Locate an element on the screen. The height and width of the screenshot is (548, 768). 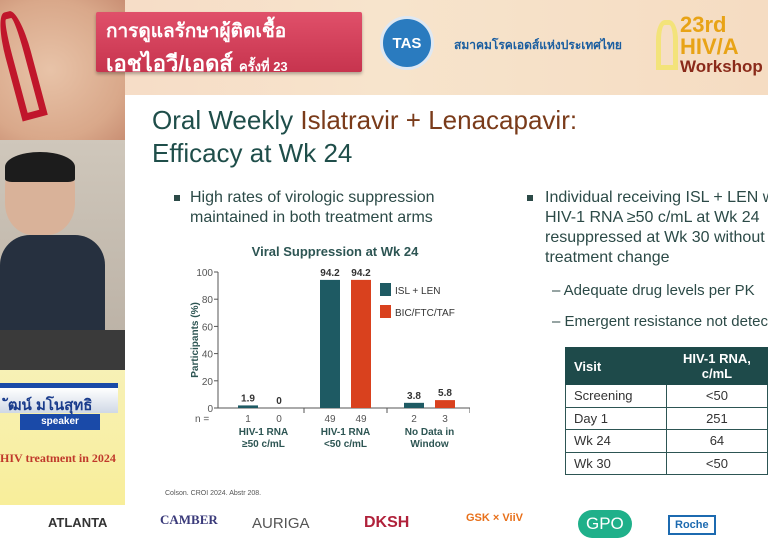
workshop-label: Workshop is located at coordinates (721, 66).